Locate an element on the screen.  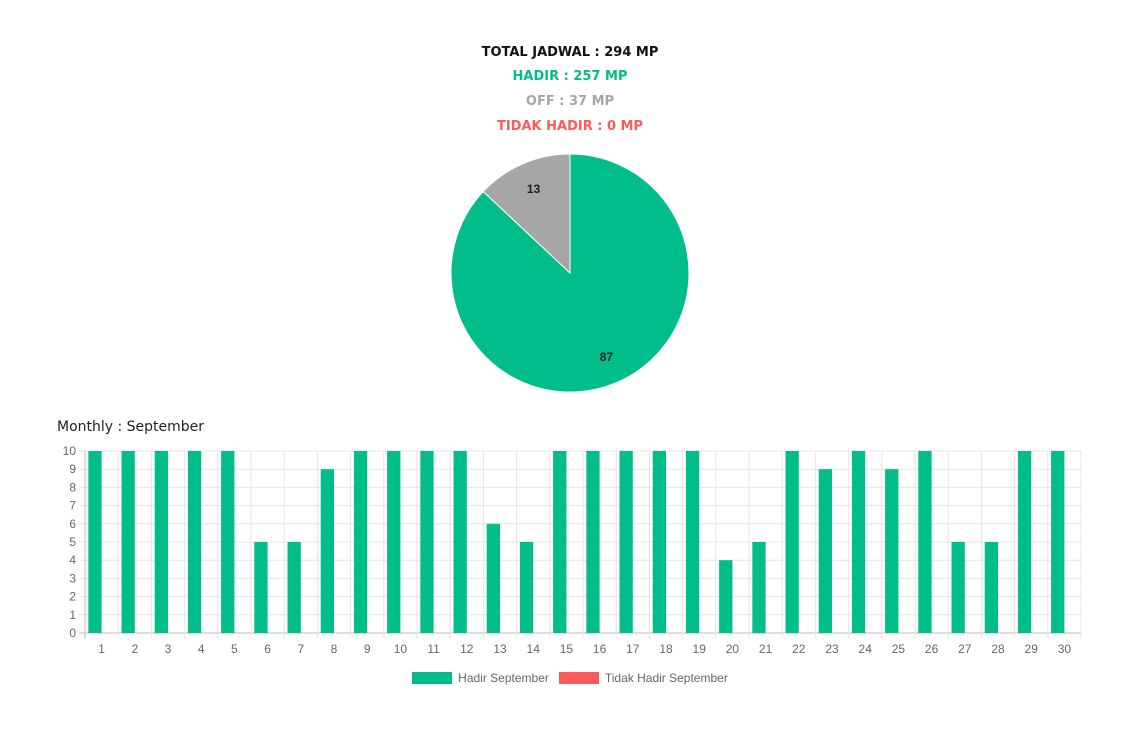
summary-off: OFF : 37 MP is located at coordinates (570, 101).